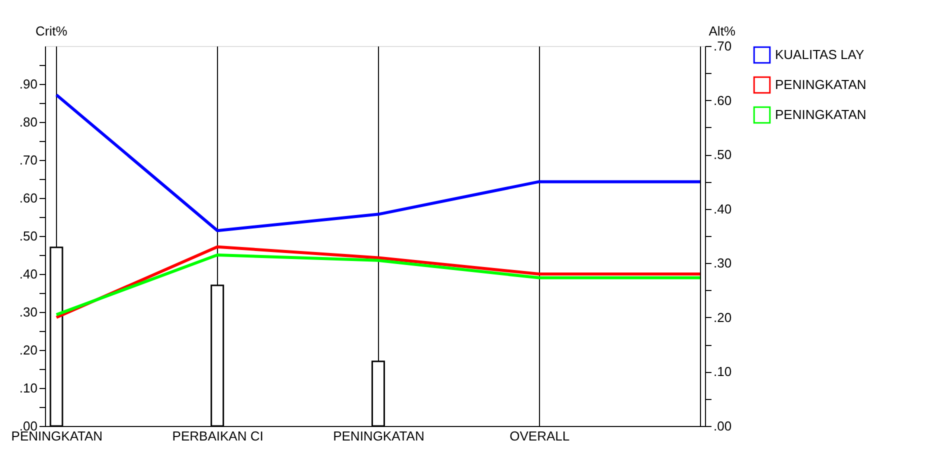 Image resolution: width=952 pixels, height=474 pixels. I want to click on y-tick-label: .20, so click(28, 350).